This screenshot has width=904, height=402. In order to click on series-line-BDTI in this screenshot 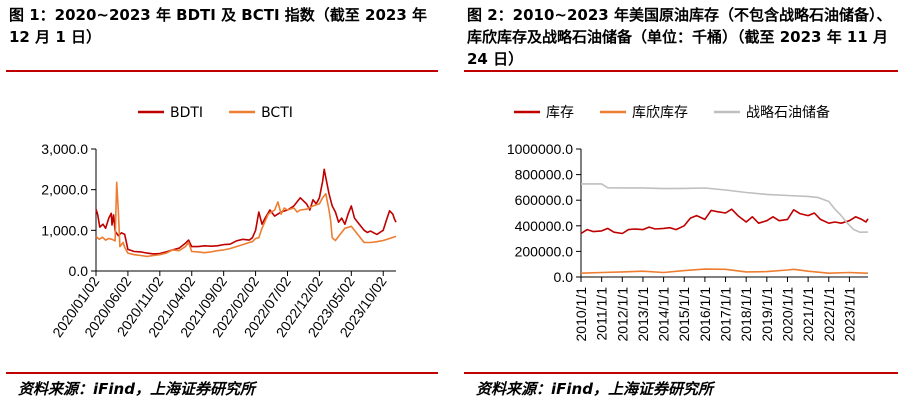, I will do `click(246, 211)`.